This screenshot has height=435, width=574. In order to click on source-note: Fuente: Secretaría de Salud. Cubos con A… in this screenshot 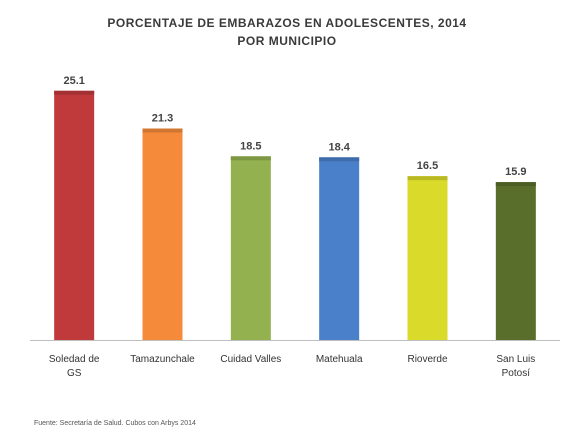, I will do `click(115, 423)`.